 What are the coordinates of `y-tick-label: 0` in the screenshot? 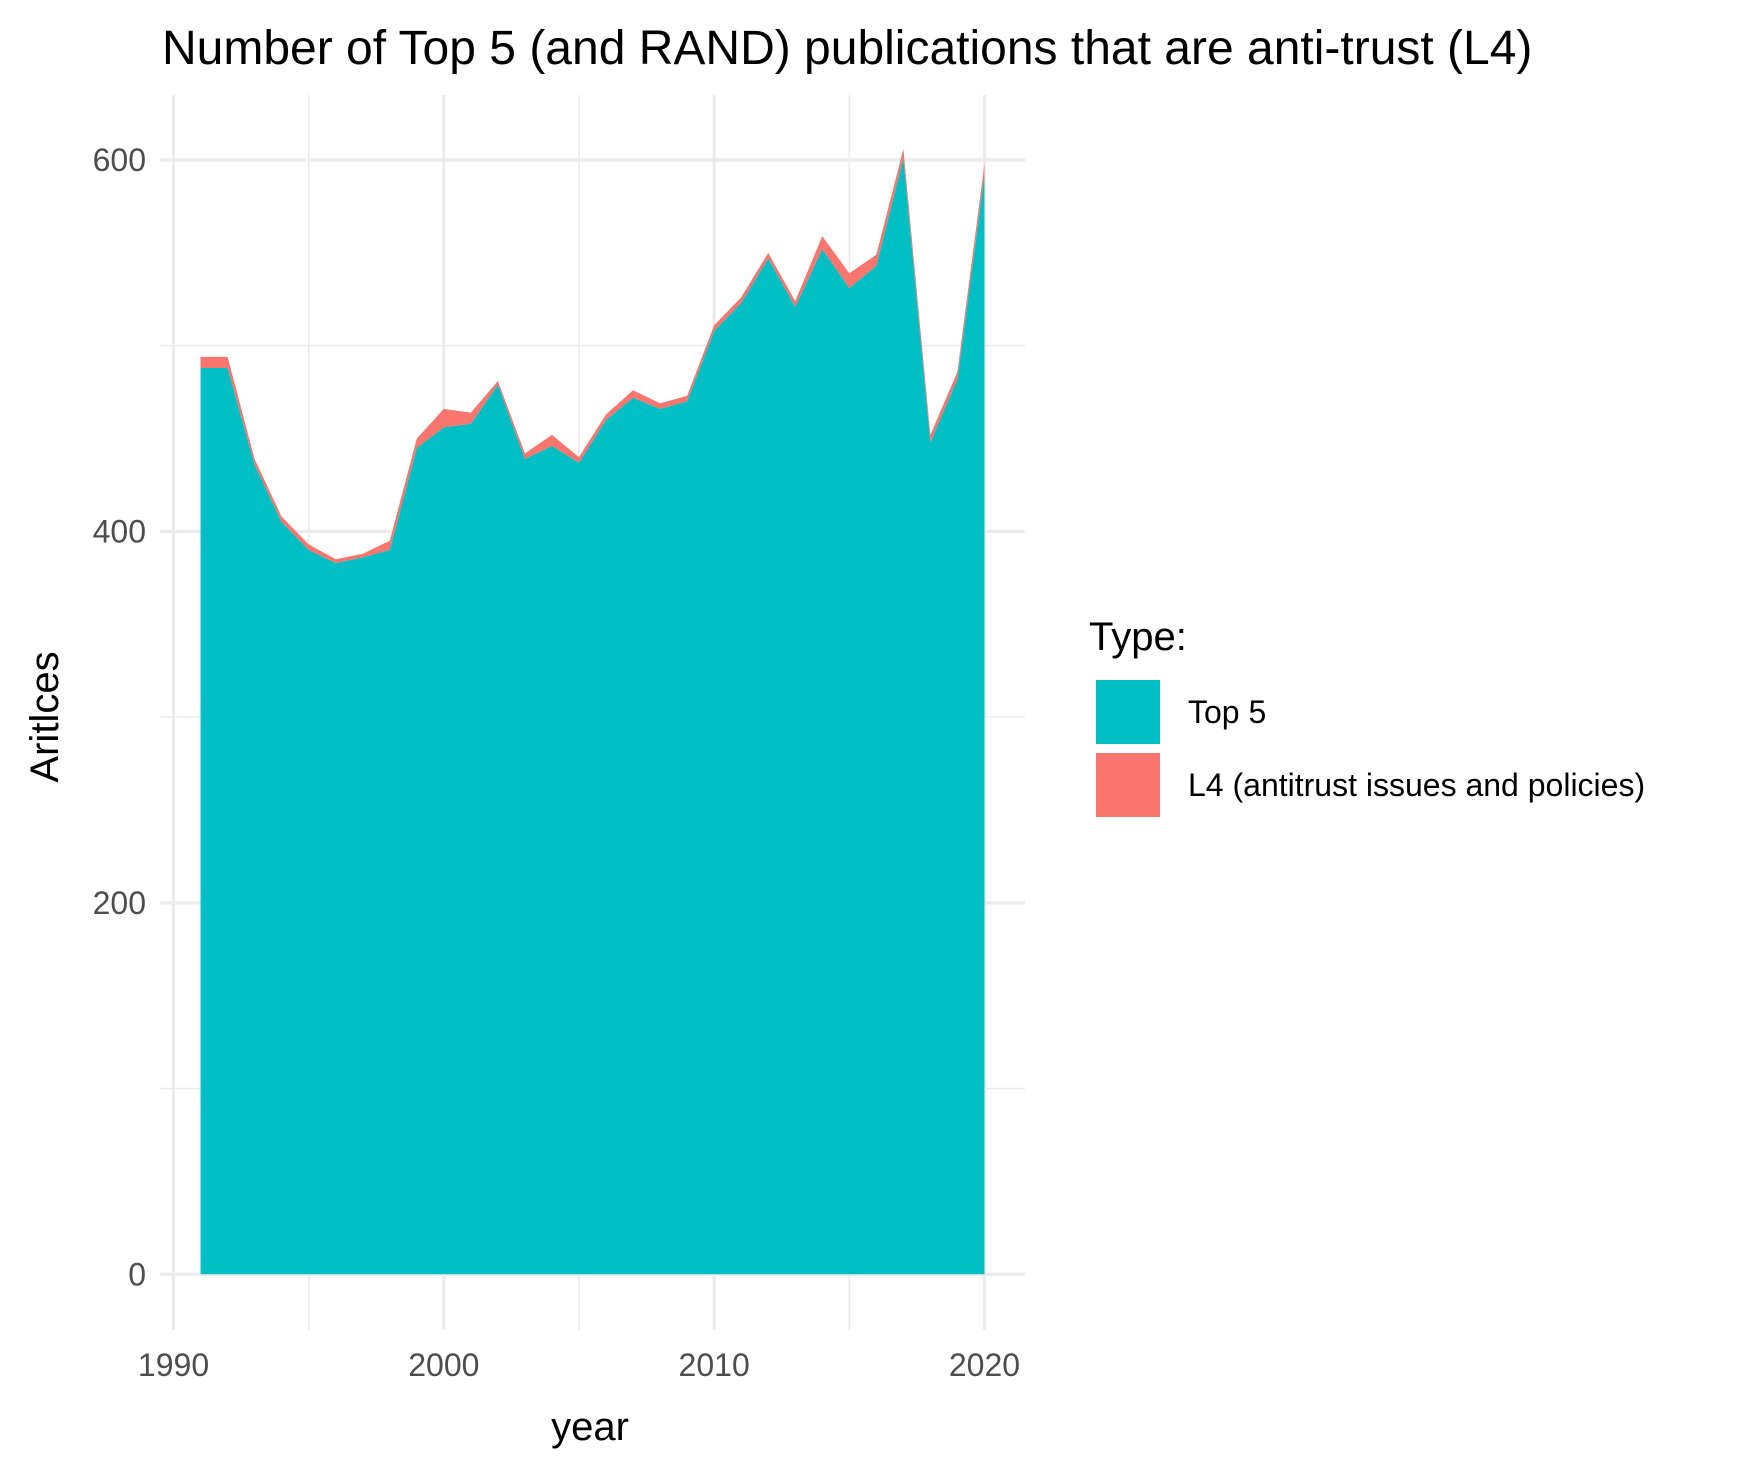 It's located at (137, 1274).